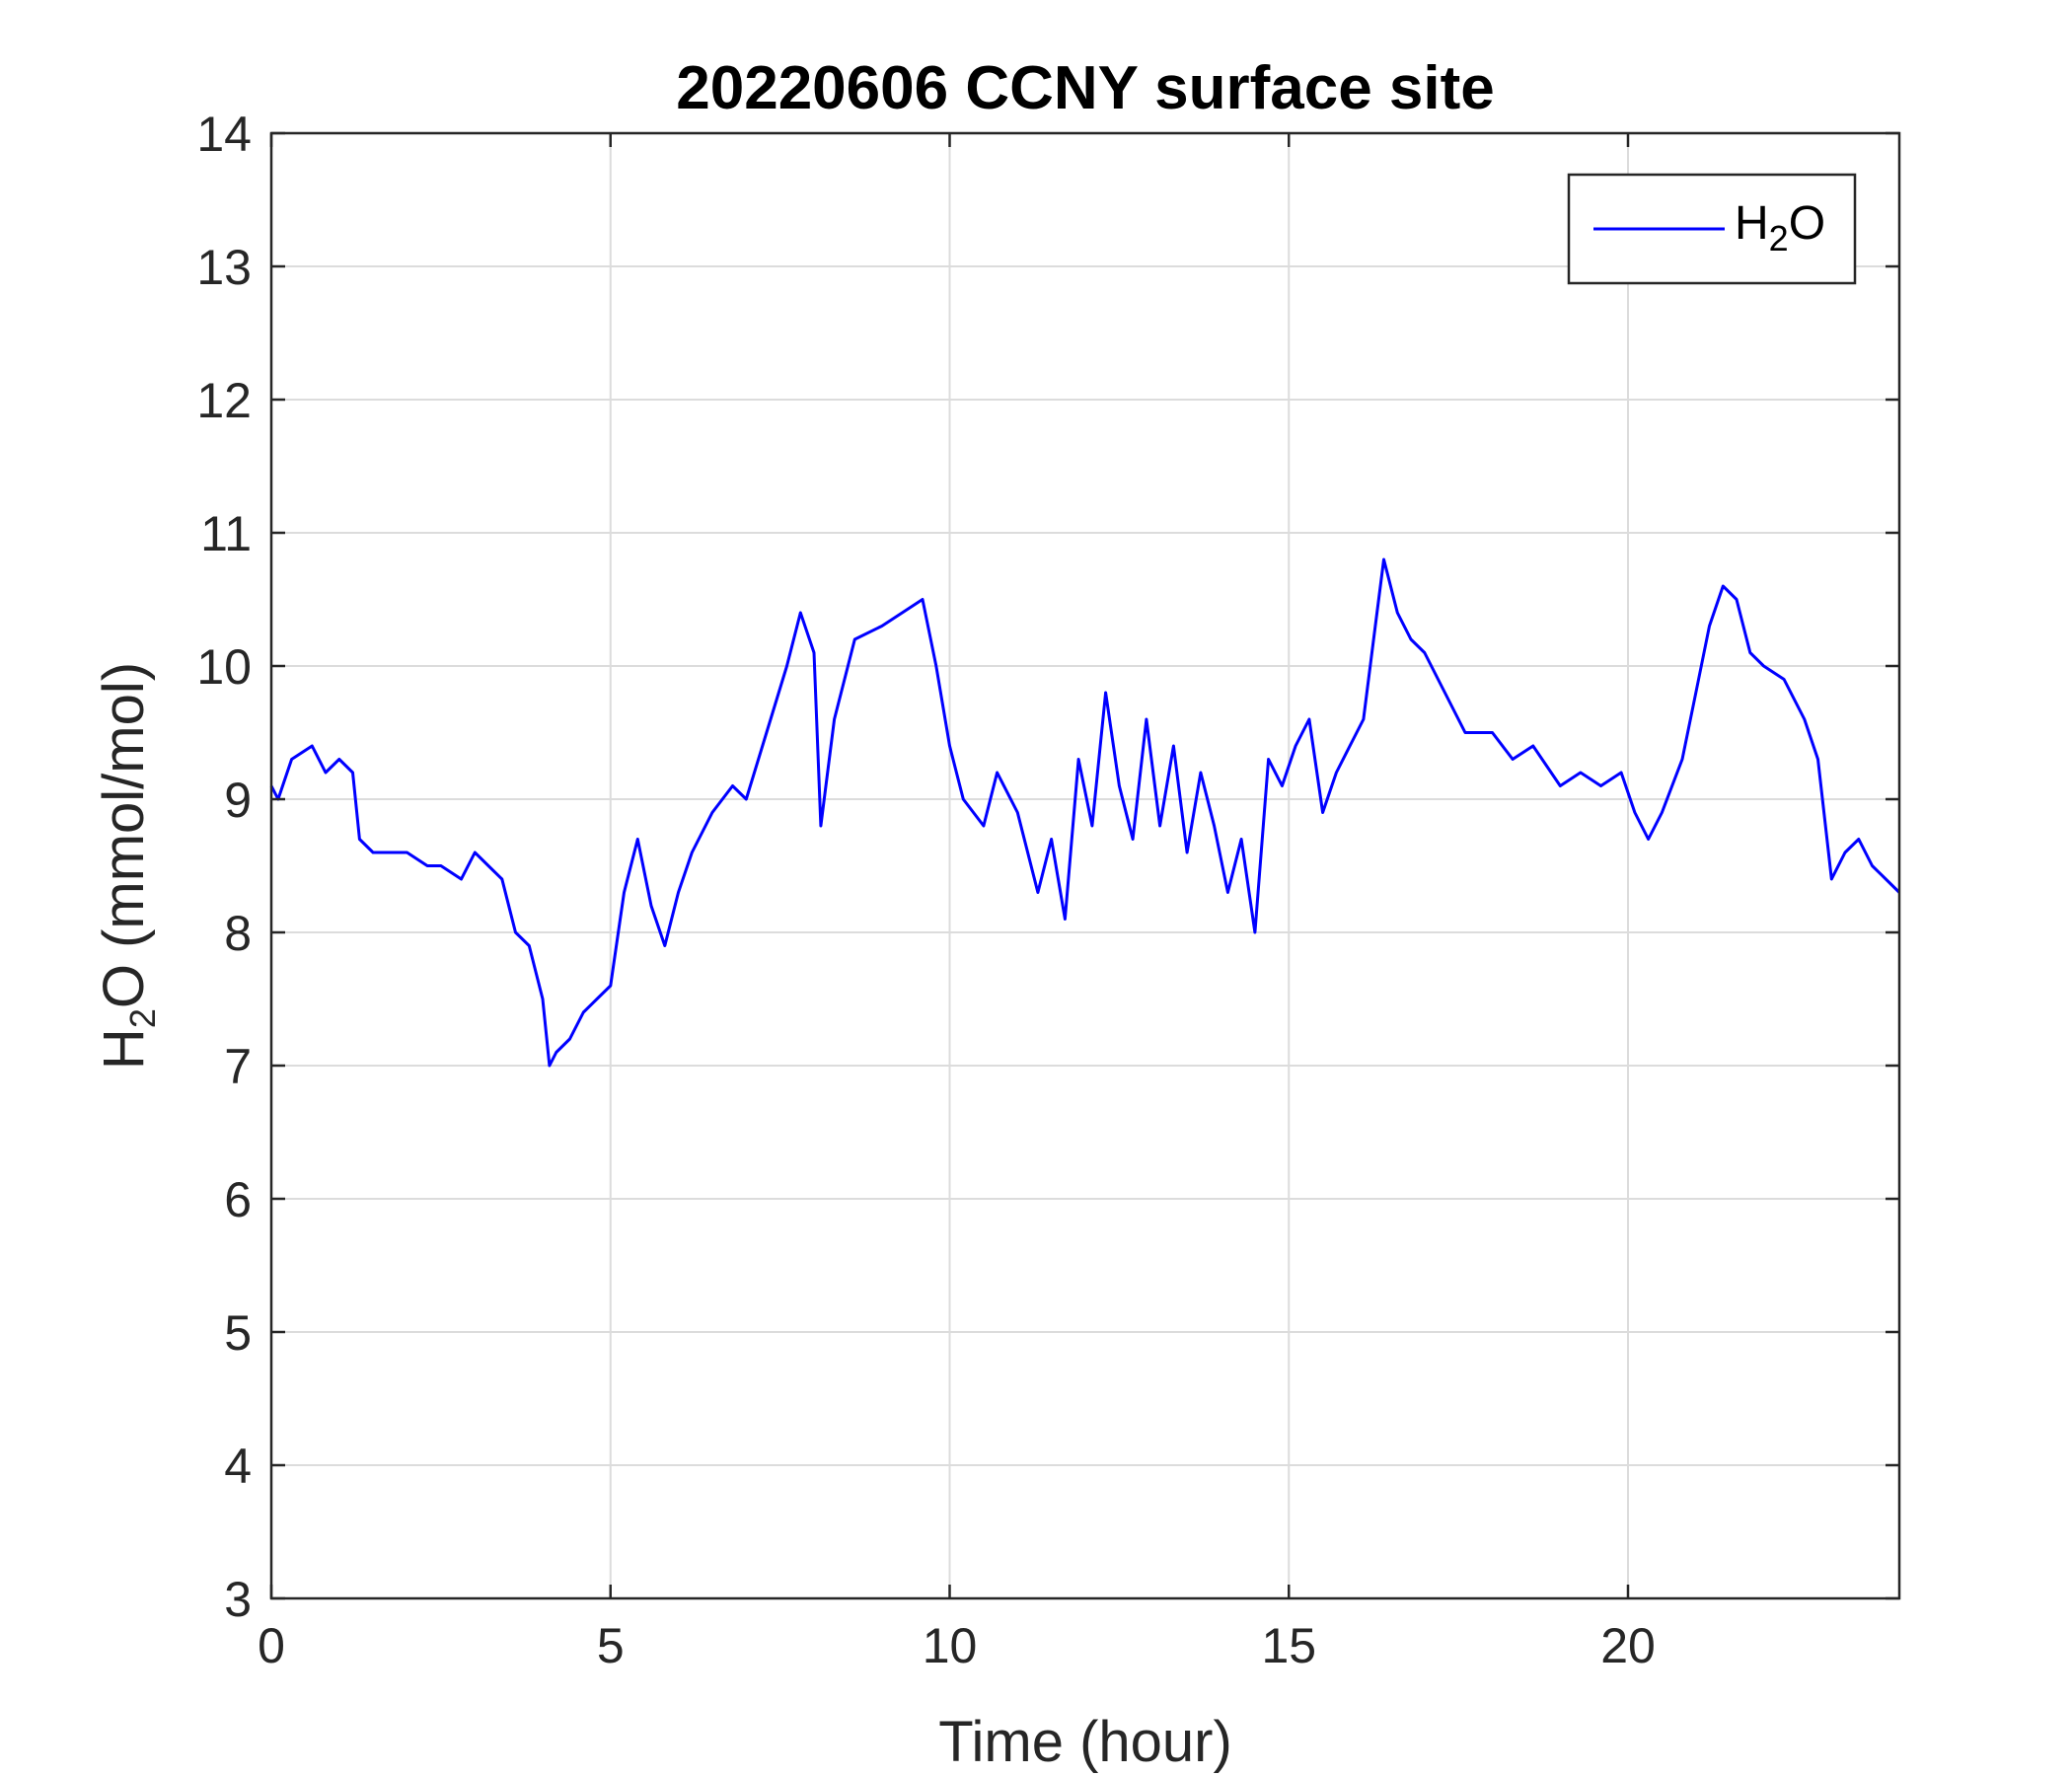  Describe the element at coordinates (238, 1467) in the screenshot. I see `y-tick-label: 4` at that location.